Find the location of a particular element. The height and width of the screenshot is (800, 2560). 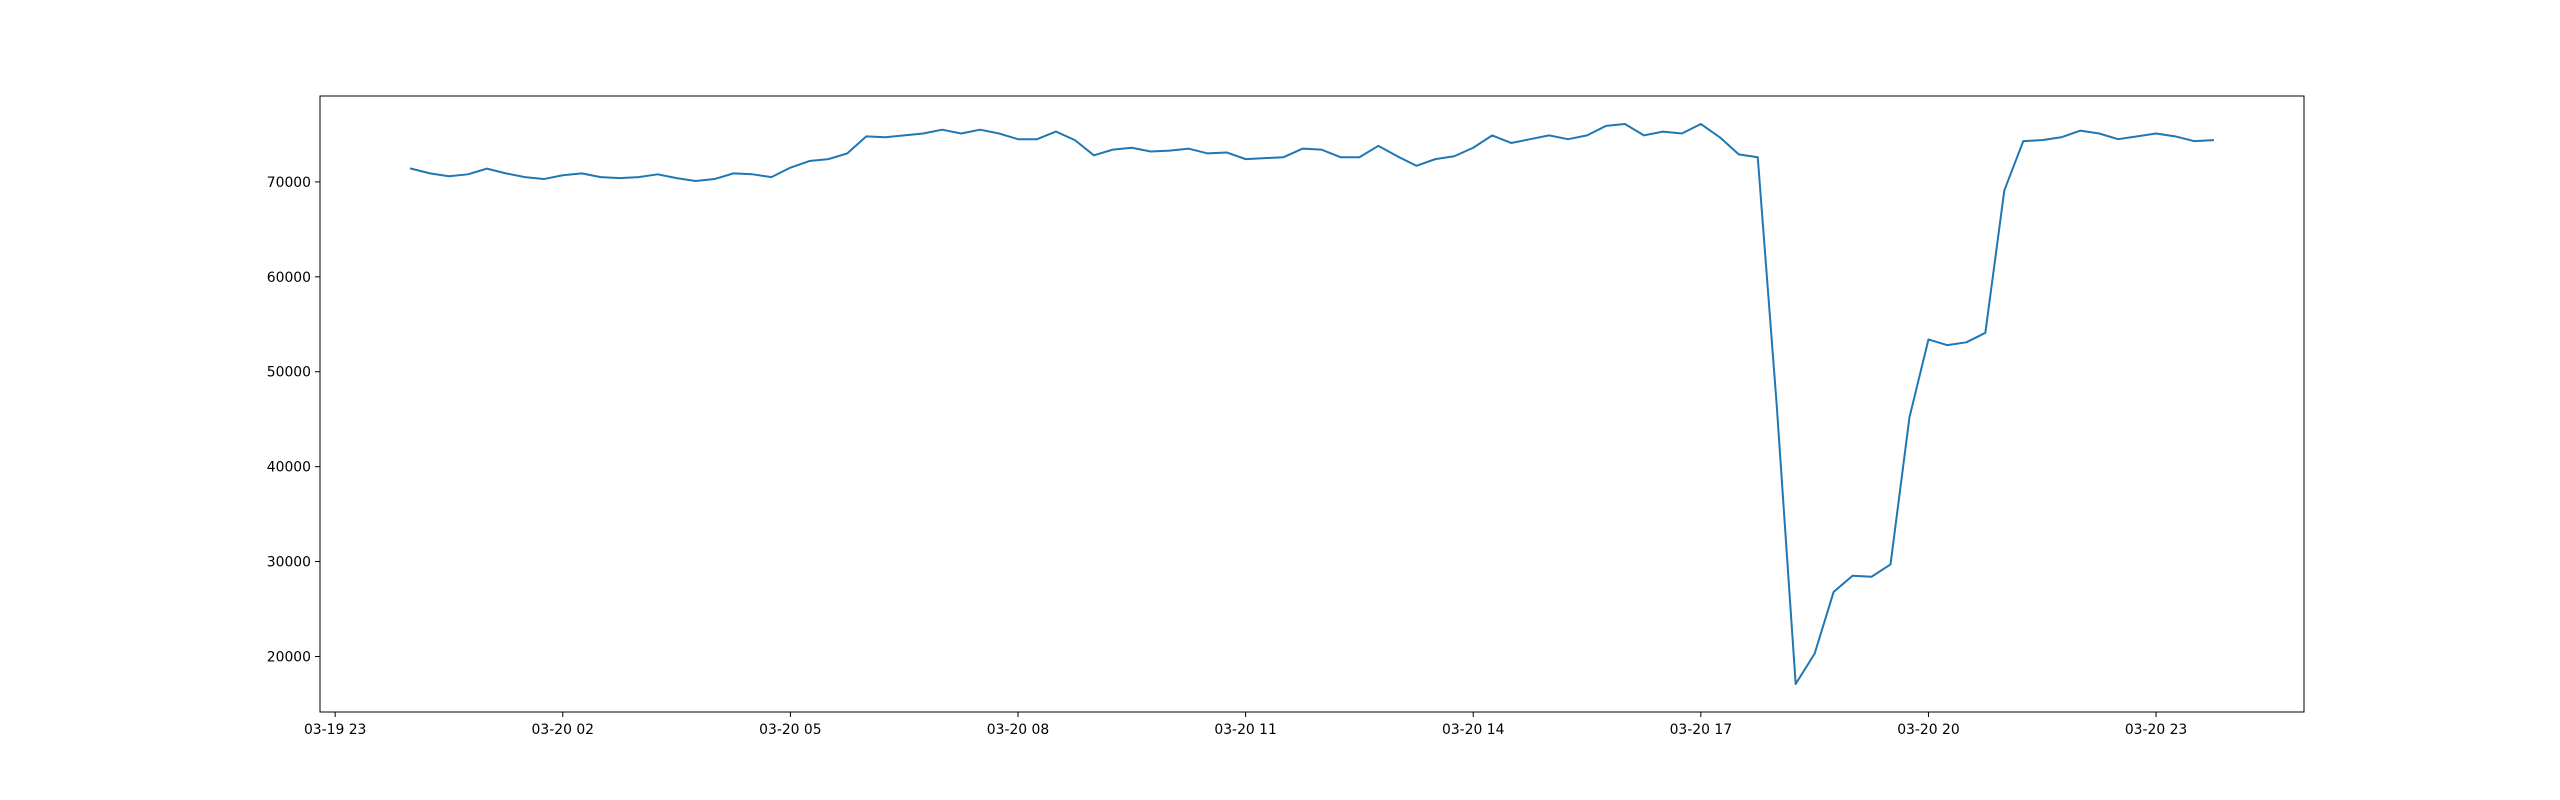

y-tick-label: 60000 is located at coordinates (289, 278).